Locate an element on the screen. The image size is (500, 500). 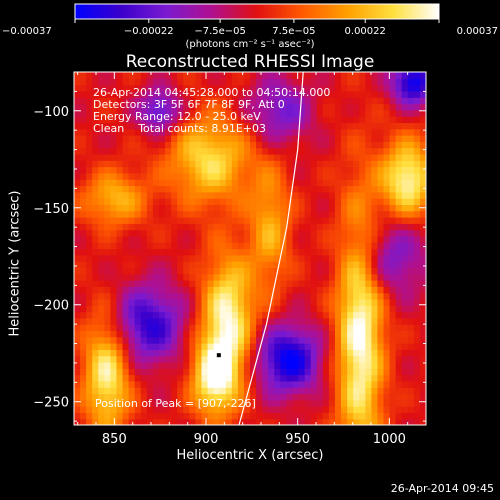
peak-marker is located at coordinates (218, 355).